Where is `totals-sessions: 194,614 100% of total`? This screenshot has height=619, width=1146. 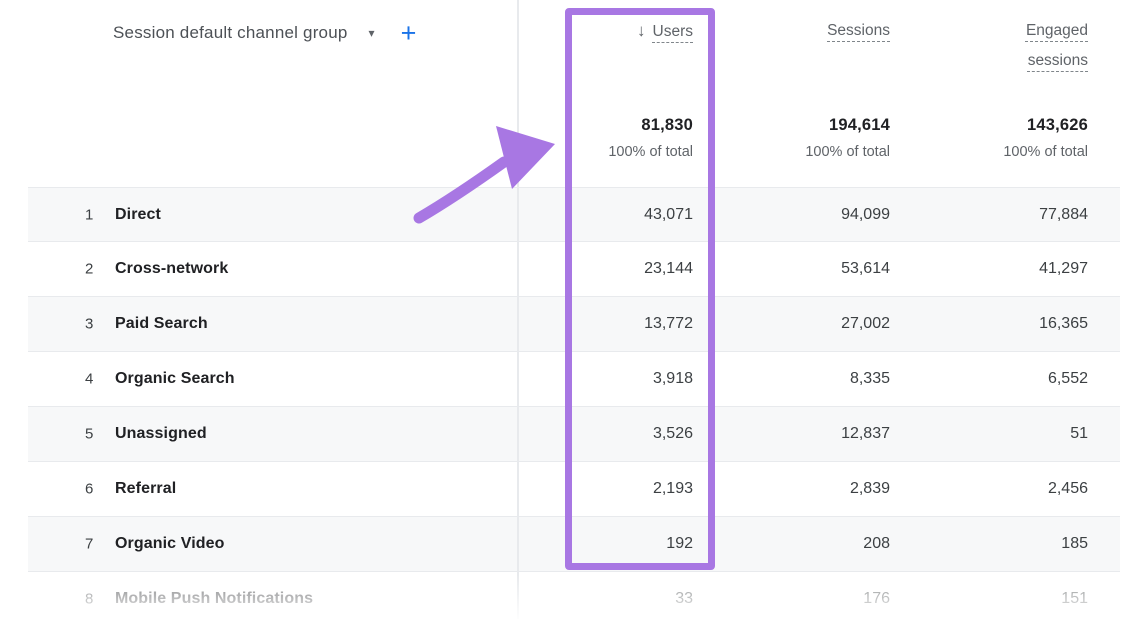 totals-sessions: 194,614 100% of total is located at coordinates (847, 138).